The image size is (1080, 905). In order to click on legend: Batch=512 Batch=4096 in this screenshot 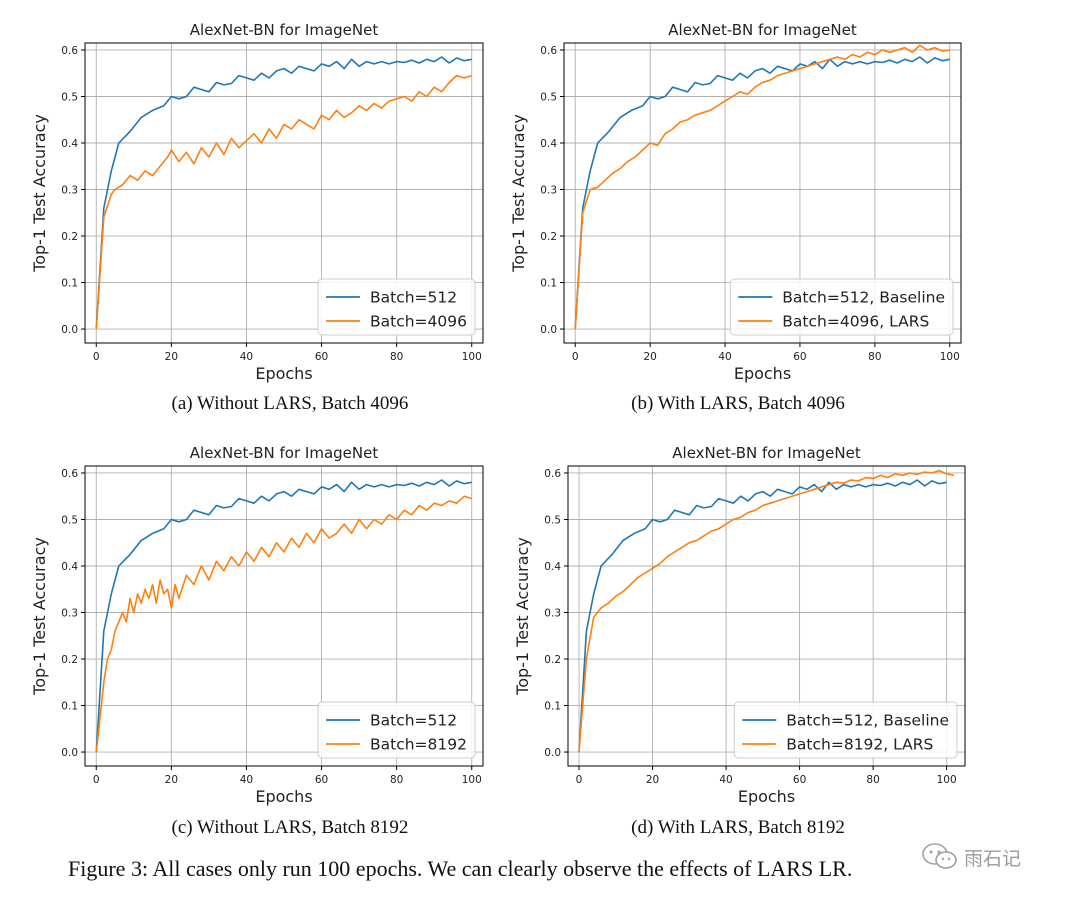, I will do `click(396, 307)`.